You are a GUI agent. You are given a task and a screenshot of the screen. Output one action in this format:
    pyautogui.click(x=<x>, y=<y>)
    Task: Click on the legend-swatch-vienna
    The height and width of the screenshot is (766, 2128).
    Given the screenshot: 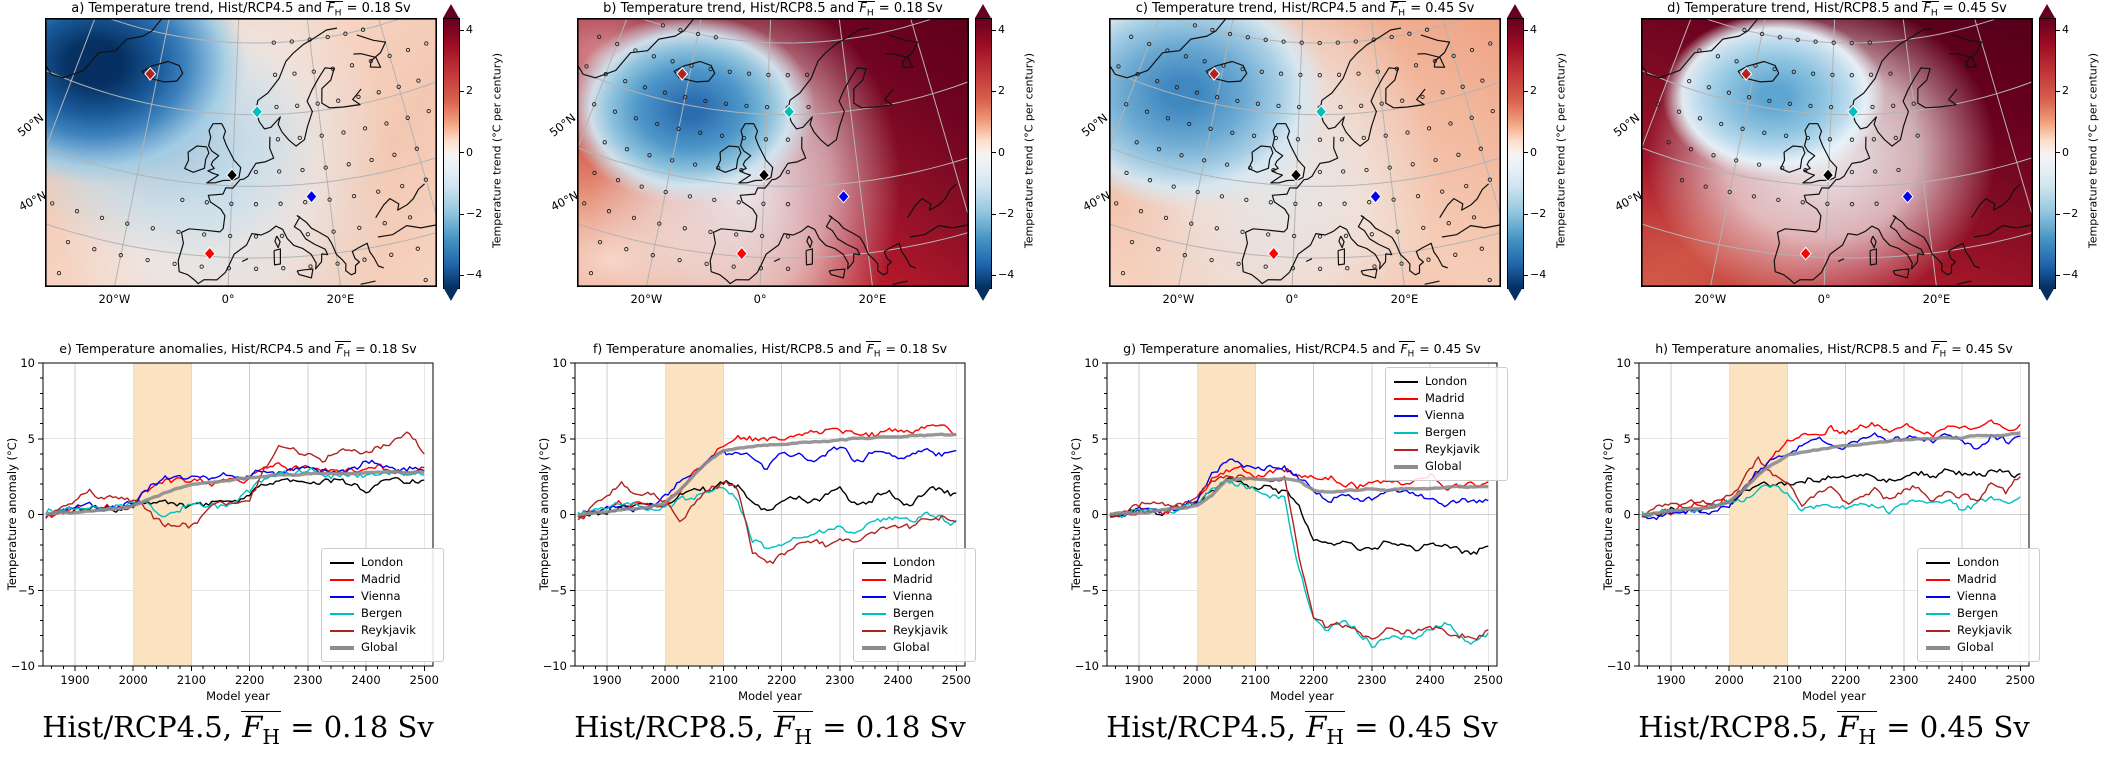 What is the action you would take?
    pyautogui.click(x=1406, y=415)
    